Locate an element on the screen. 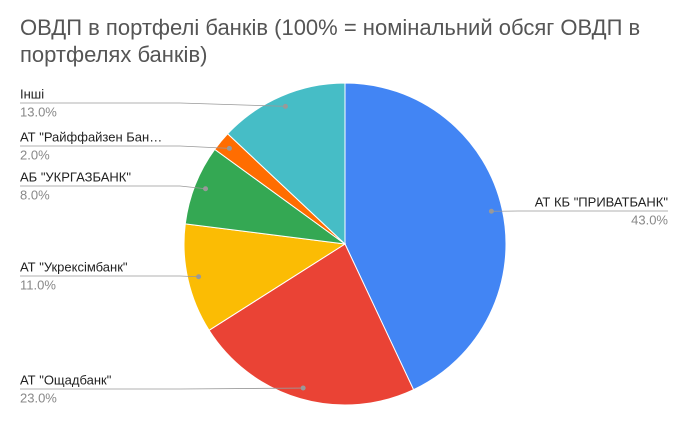 The image size is (690, 427). slice-label: АТ "Укрексімбанк" is located at coordinates (74, 266).